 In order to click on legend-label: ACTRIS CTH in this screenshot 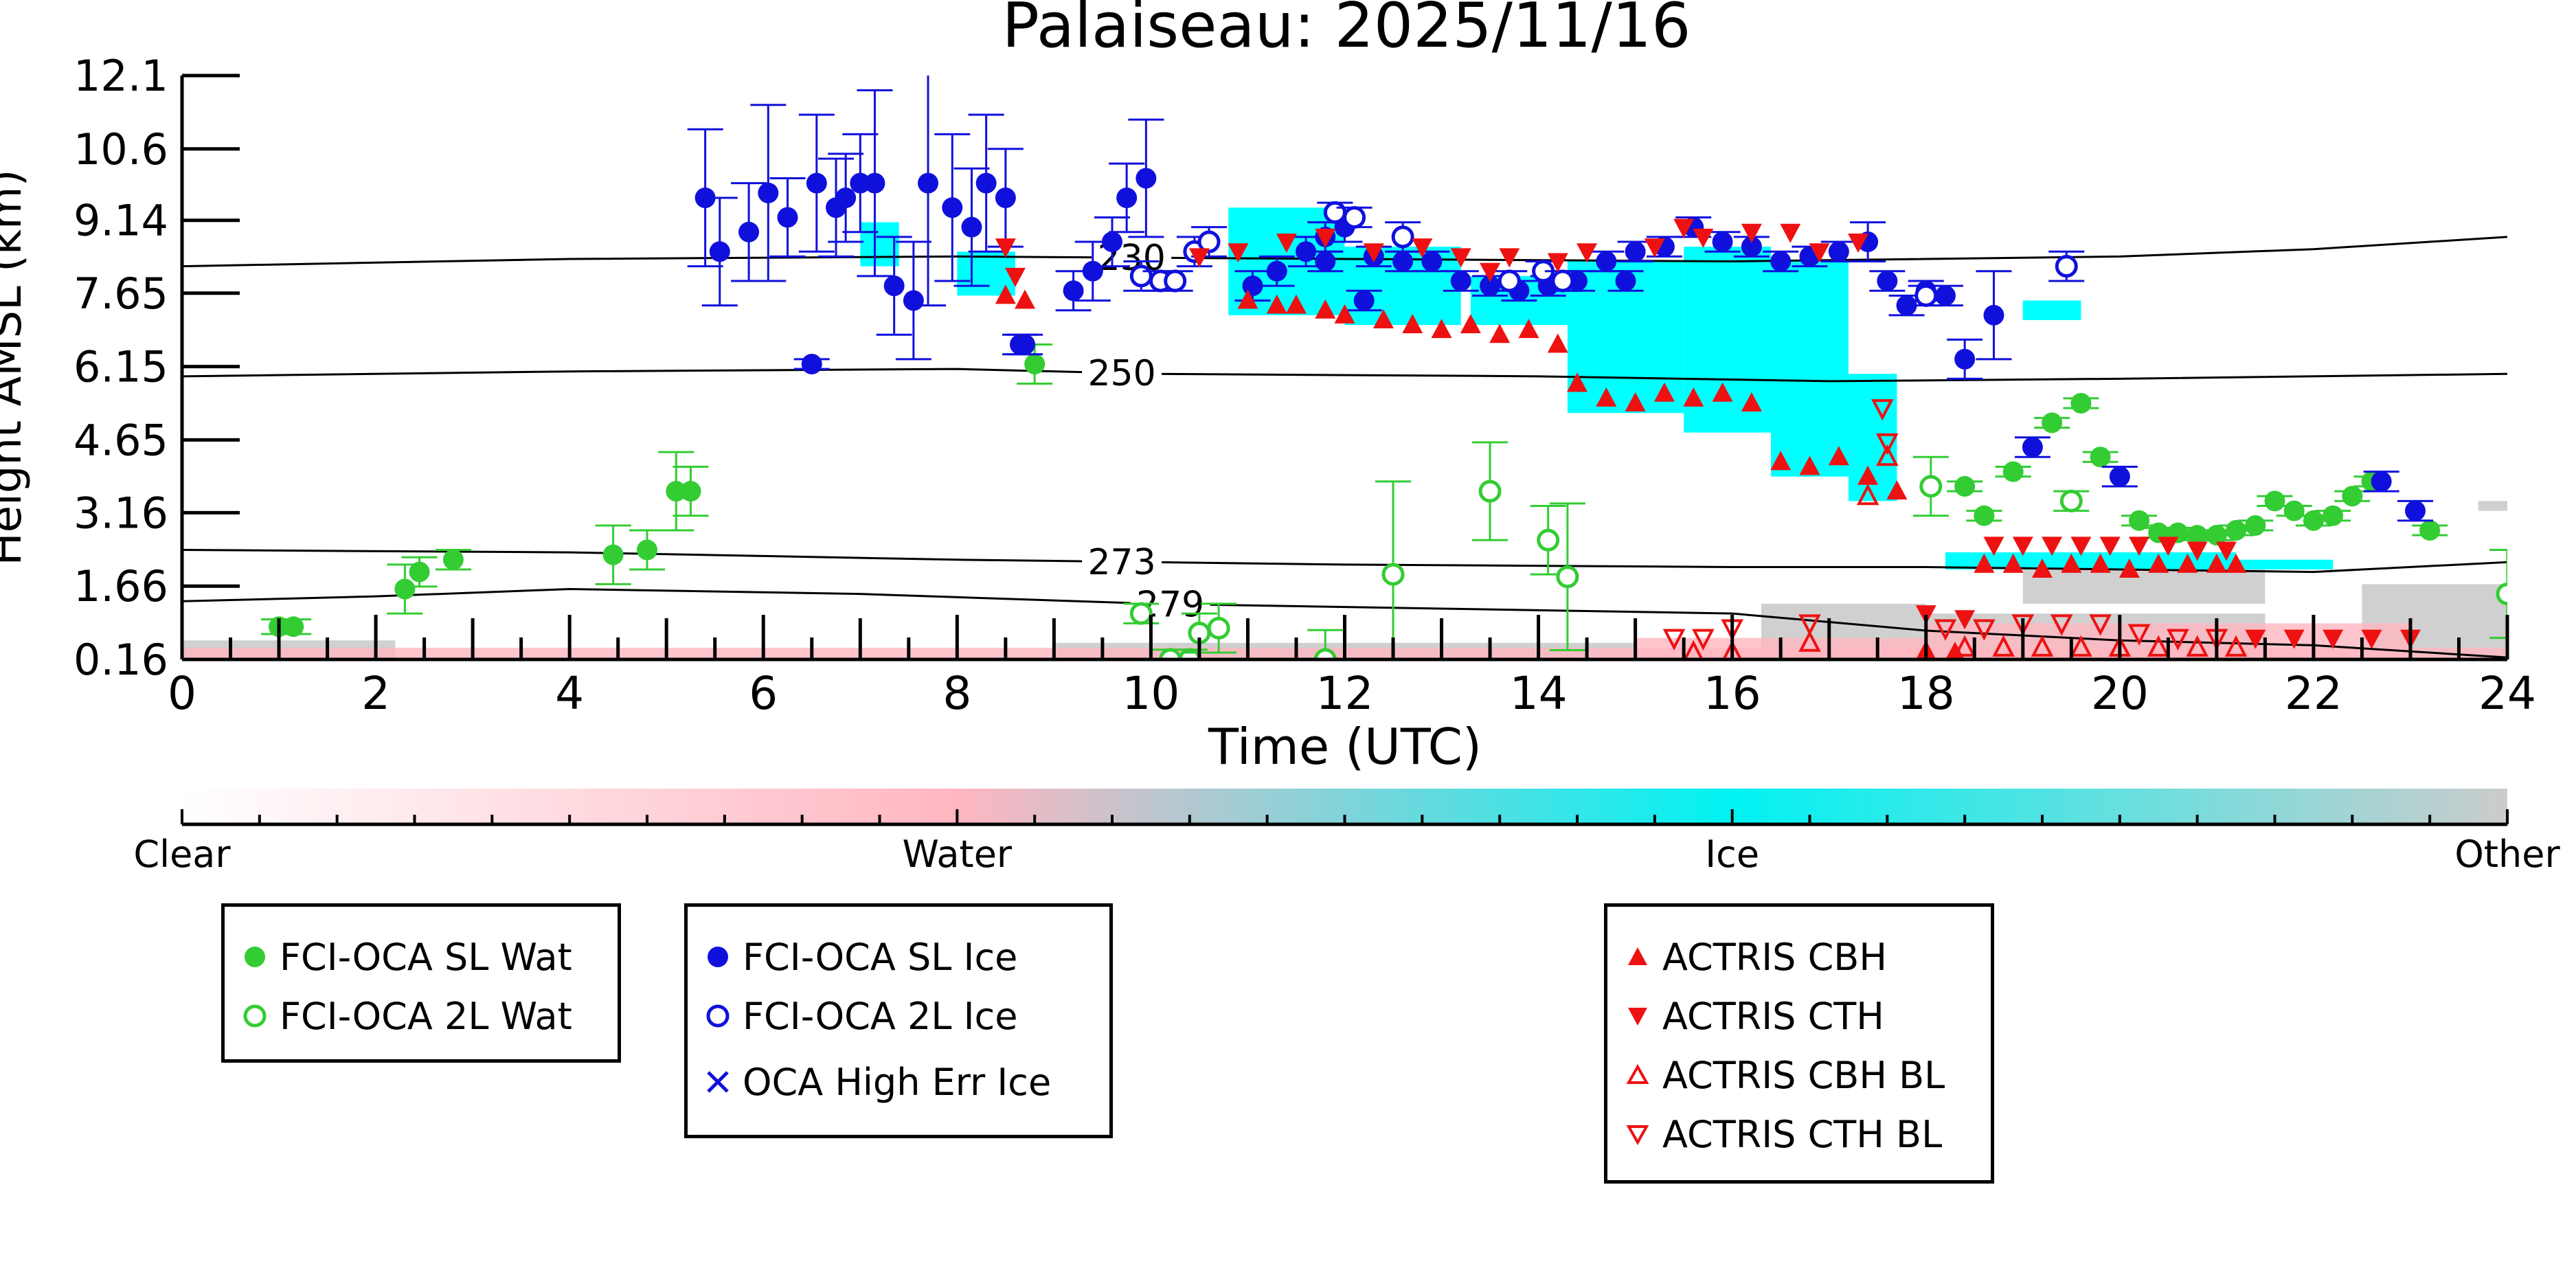, I will do `click(1773, 1016)`.